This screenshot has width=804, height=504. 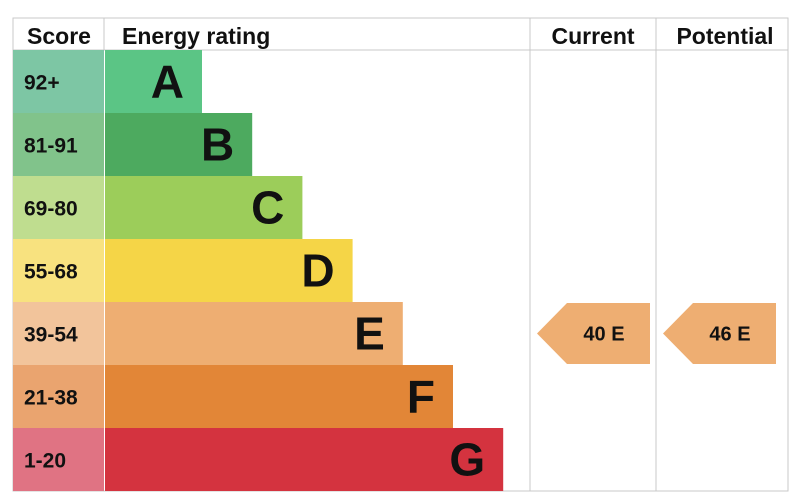 I want to click on score-label-e: 39-54, so click(x=51, y=335).